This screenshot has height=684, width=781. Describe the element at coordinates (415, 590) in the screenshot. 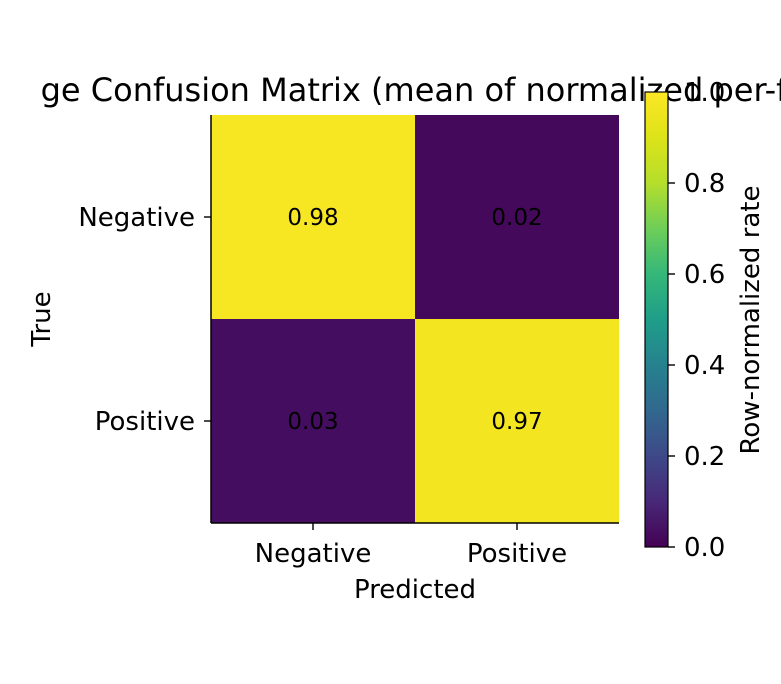

I see `x-axis-label: Predicted` at that location.